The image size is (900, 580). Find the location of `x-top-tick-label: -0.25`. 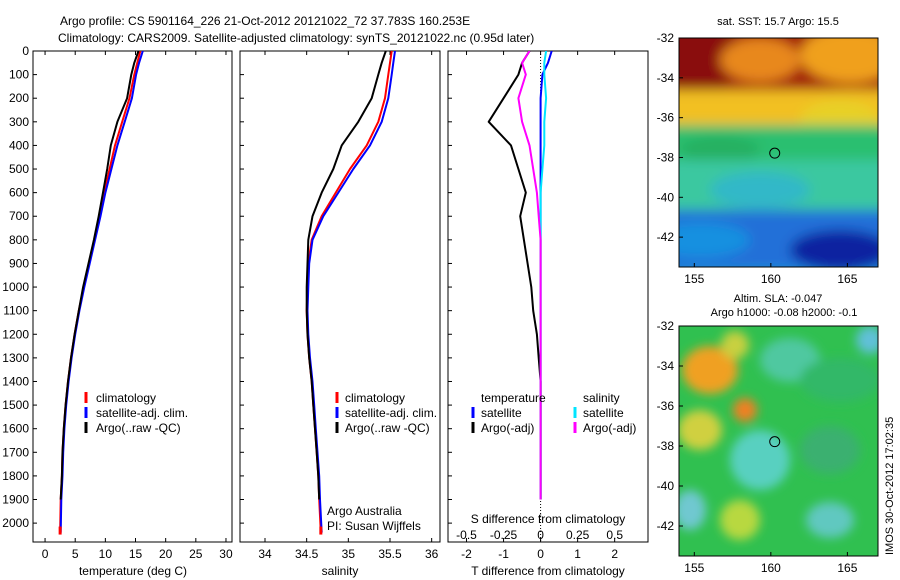

x-top-tick-label: -0.25 is located at coordinates (504, 535).